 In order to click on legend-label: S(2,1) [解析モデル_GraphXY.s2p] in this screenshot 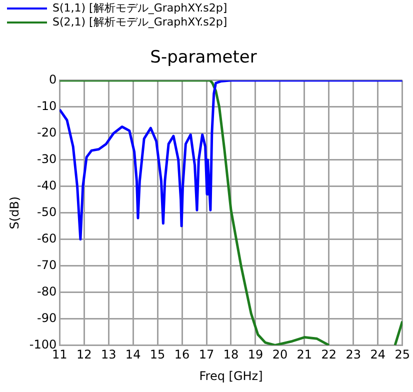, I will do `click(140, 21)`.